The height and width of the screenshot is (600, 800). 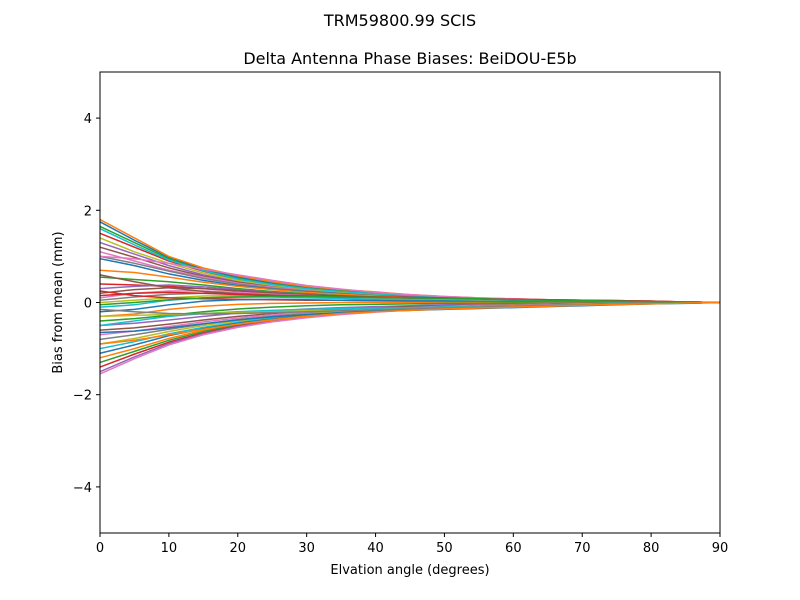 I want to click on y-axis-label: Bias from mean (mm), so click(x=58, y=302).